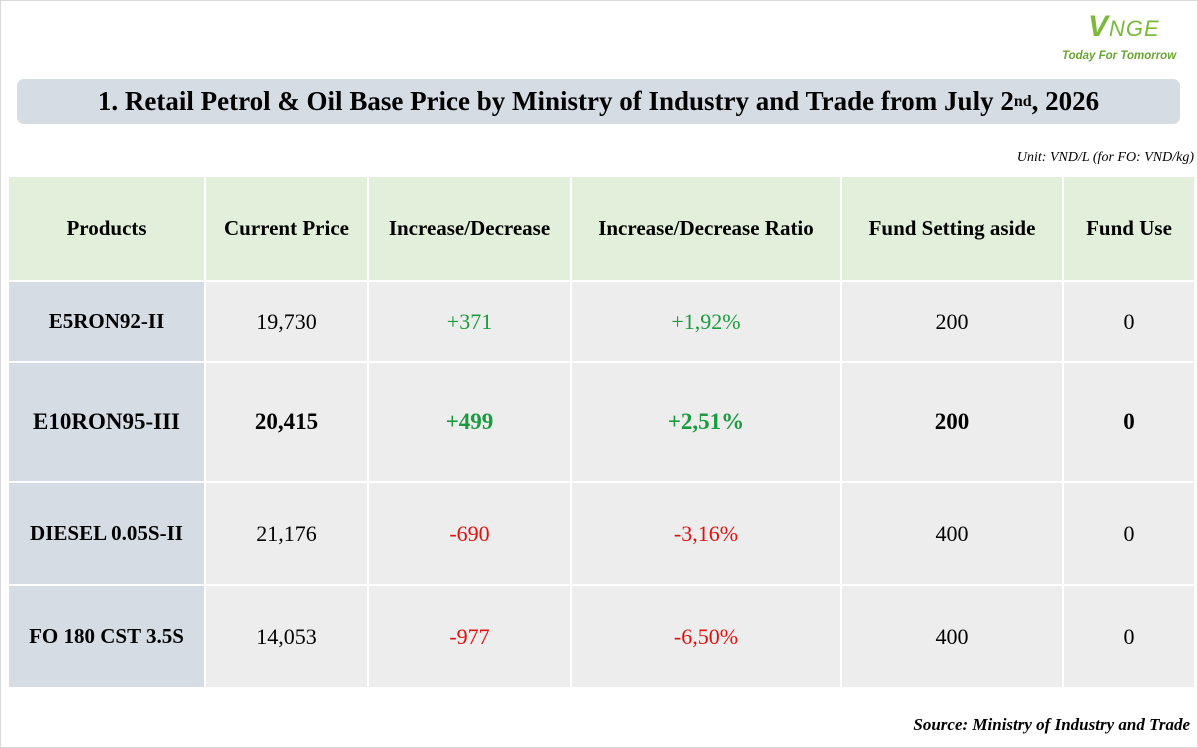 The image size is (1198, 748). I want to click on table-row: DIESEL 0.05S-II 21,176 -690 -3,16% 400 0, so click(601, 533).